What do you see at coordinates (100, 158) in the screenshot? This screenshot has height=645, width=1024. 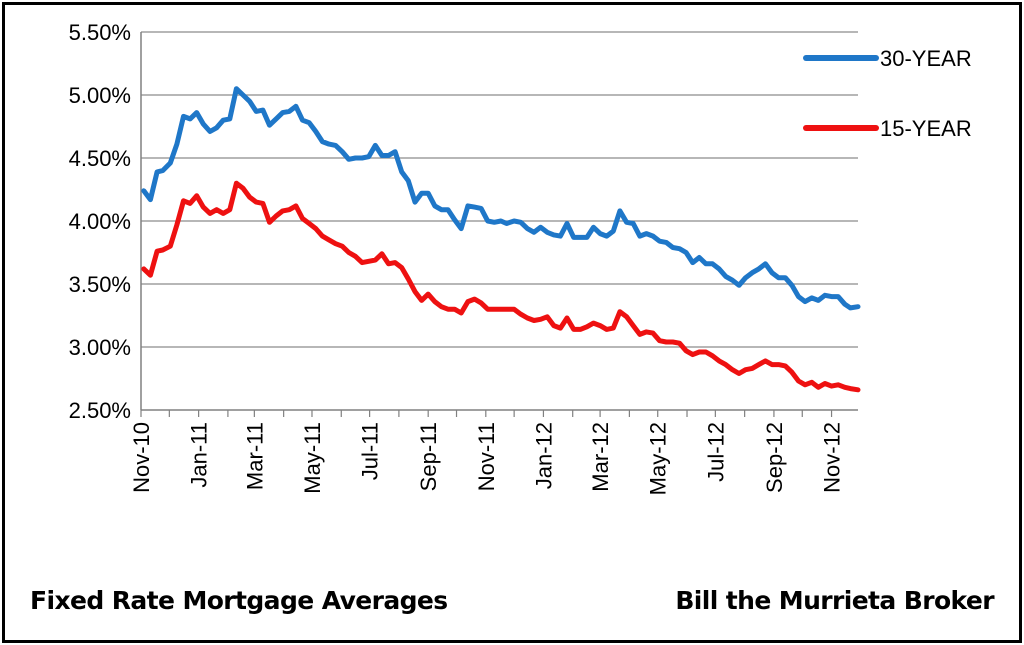 I see `y-tick-label: 4.50%` at bounding box center [100, 158].